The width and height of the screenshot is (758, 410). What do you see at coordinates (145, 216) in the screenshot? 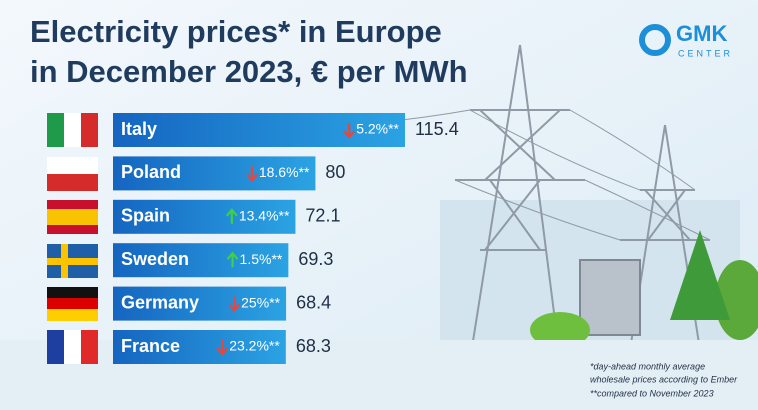
I see `category-label: Spain` at bounding box center [145, 216].